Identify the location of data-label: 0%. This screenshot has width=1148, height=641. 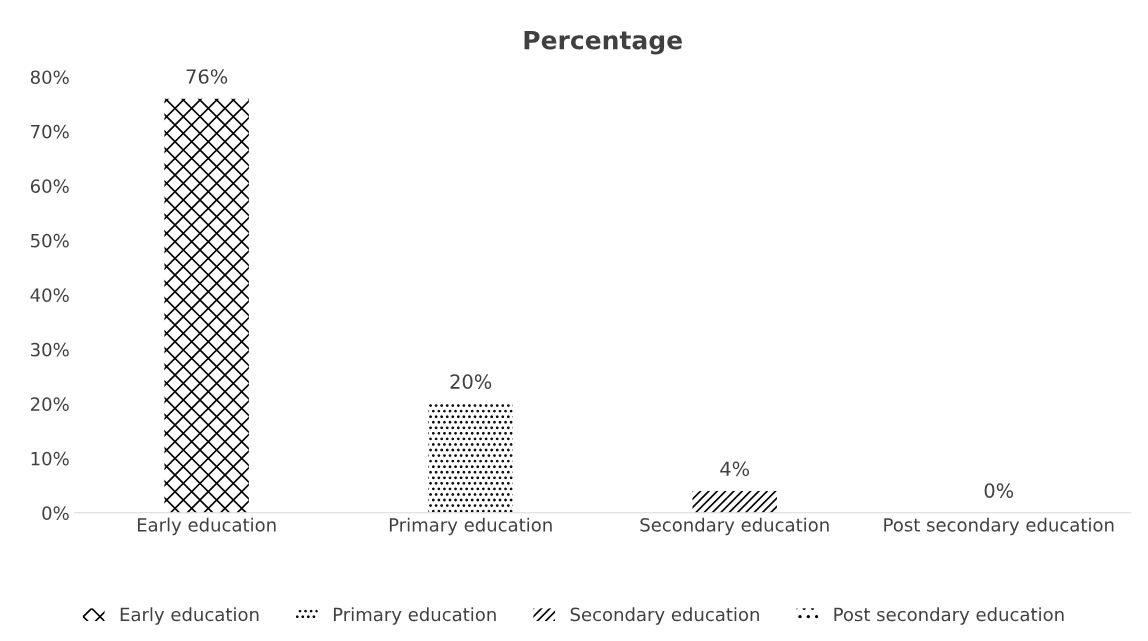
(999, 490).